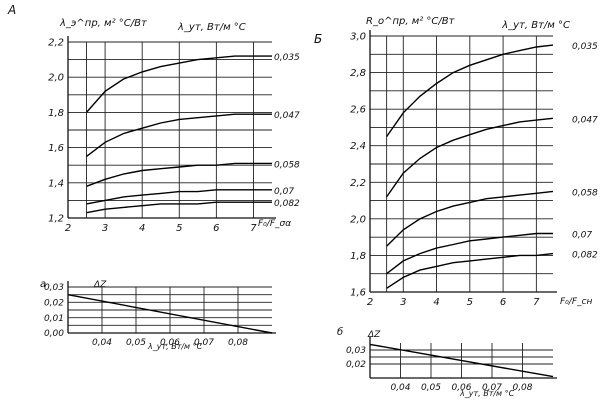 The image size is (612, 409). What do you see at coordinates (358, 73) in the screenshot?
I see `y-tick-label: 2,8` at bounding box center [358, 73].